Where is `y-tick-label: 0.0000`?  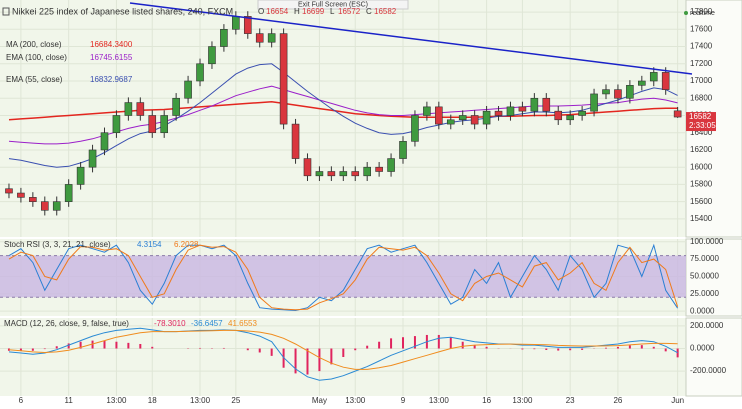 y-tick-label: 0.0000 is located at coordinates (702, 310).